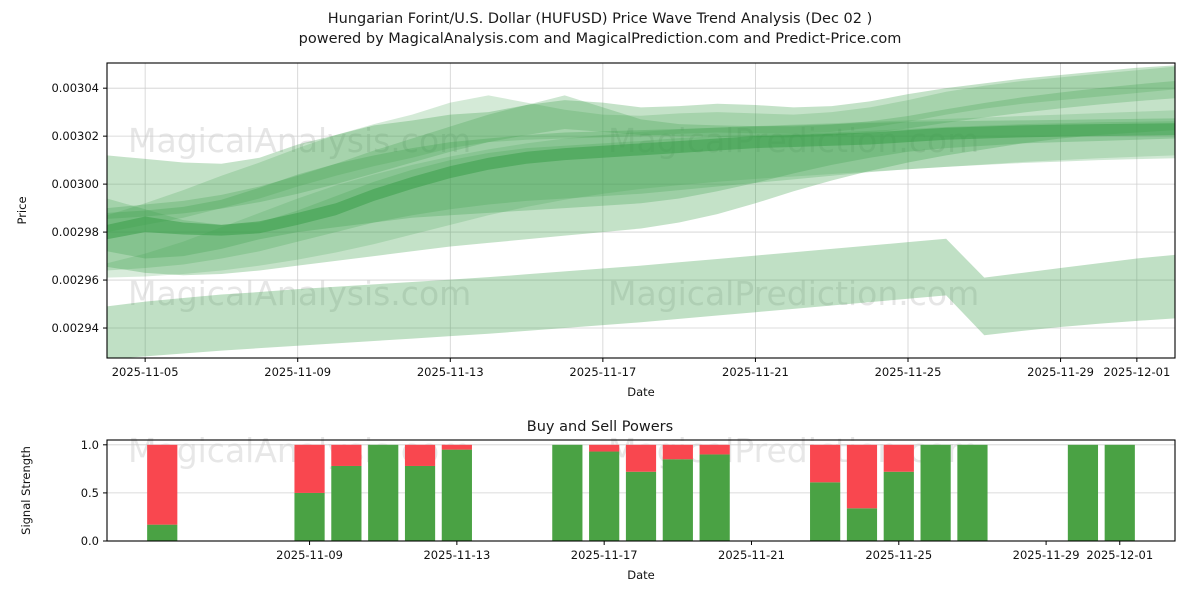  Describe the element at coordinates (75, 184) in the screenshot. I see `y-tick-label: 0.00300` at that location.